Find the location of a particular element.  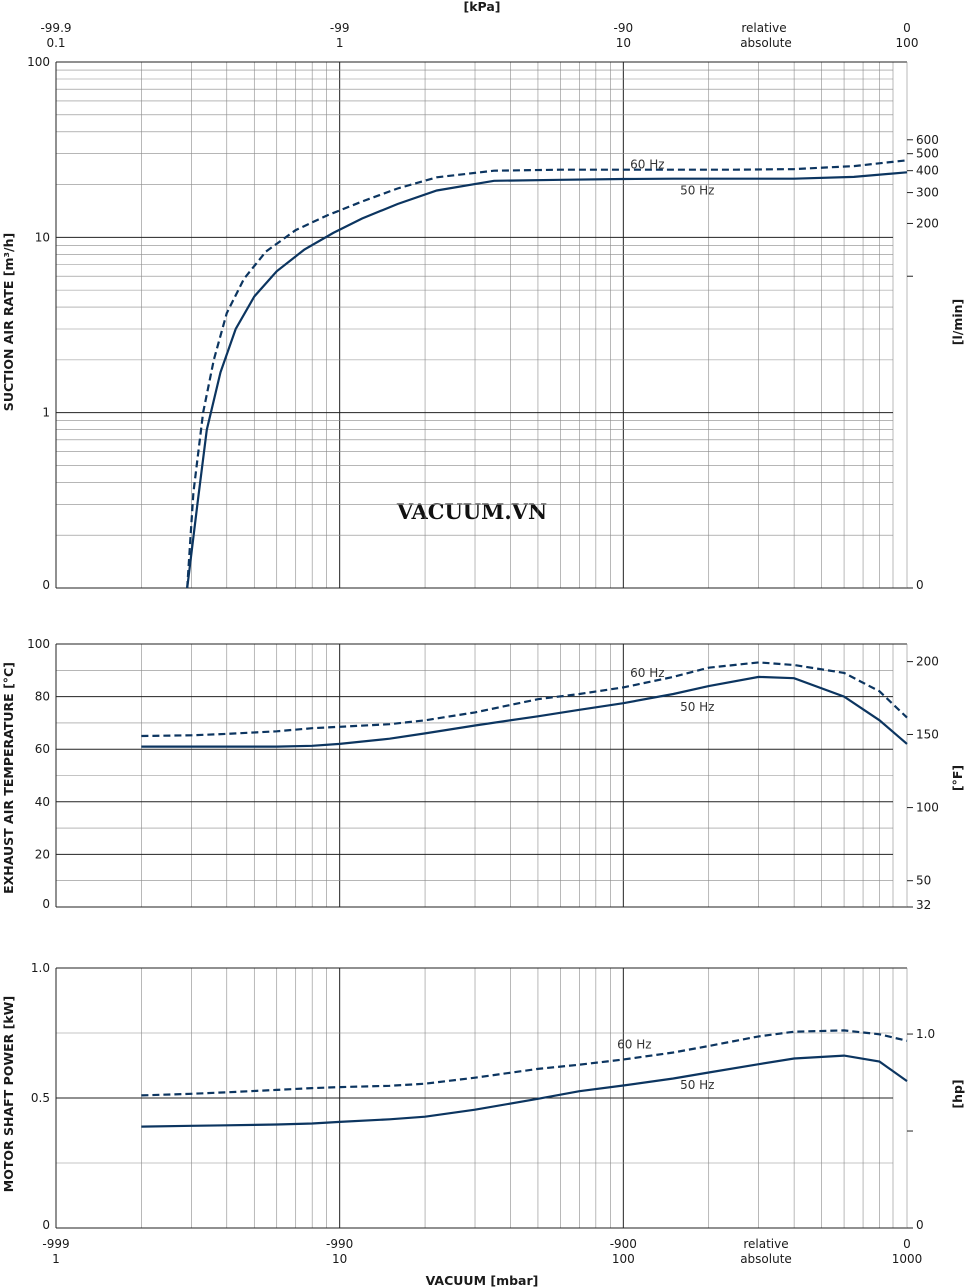

right-tick-label: 600 is located at coordinates (927, 140).